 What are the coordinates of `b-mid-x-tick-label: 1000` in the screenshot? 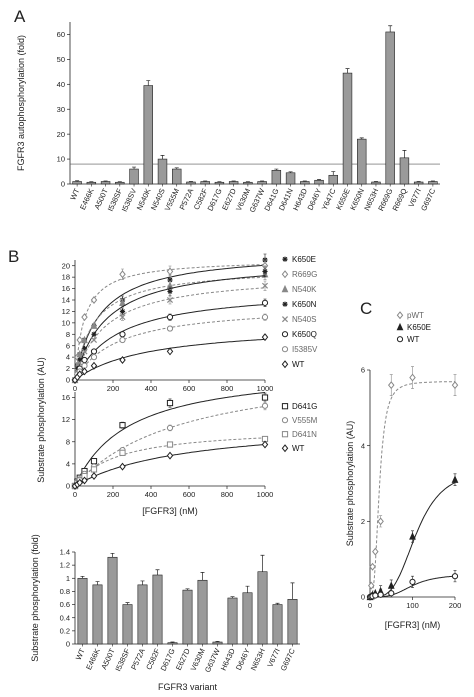 It's located at (265, 494).